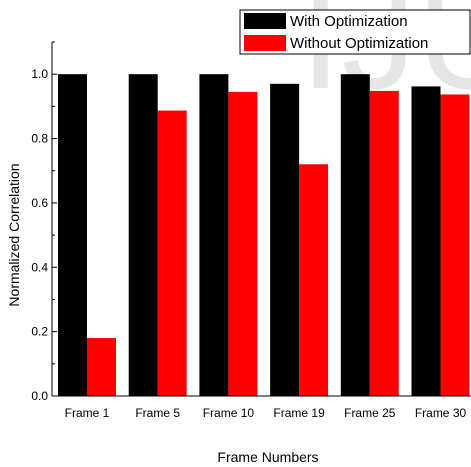 The image size is (471, 467). What do you see at coordinates (370, 413) in the screenshot?
I see `x-tick-label: Frame 25` at bounding box center [370, 413].